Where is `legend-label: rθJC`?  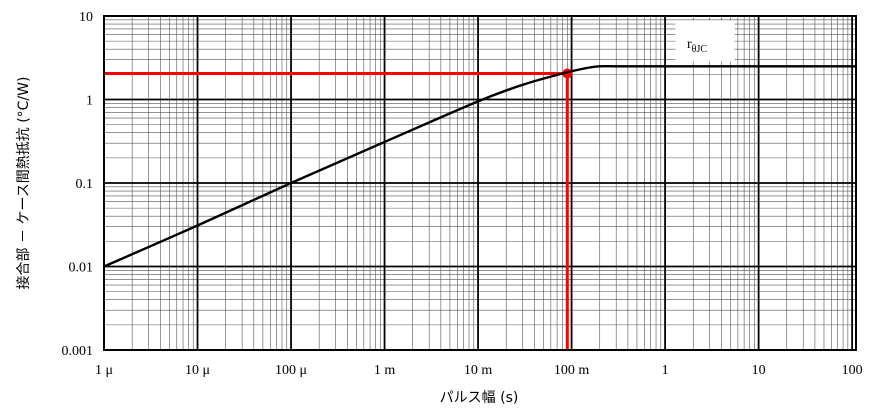 legend-label: rθJC is located at coordinates (697, 46).